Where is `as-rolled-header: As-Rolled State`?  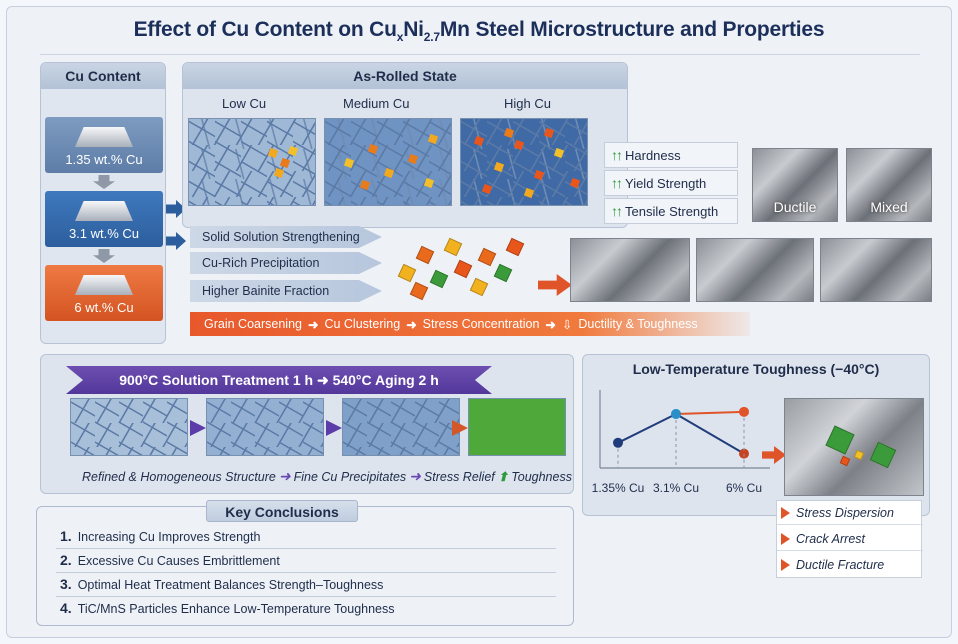 as-rolled-header: As-Rolled State is located at coordinates (405, 76).